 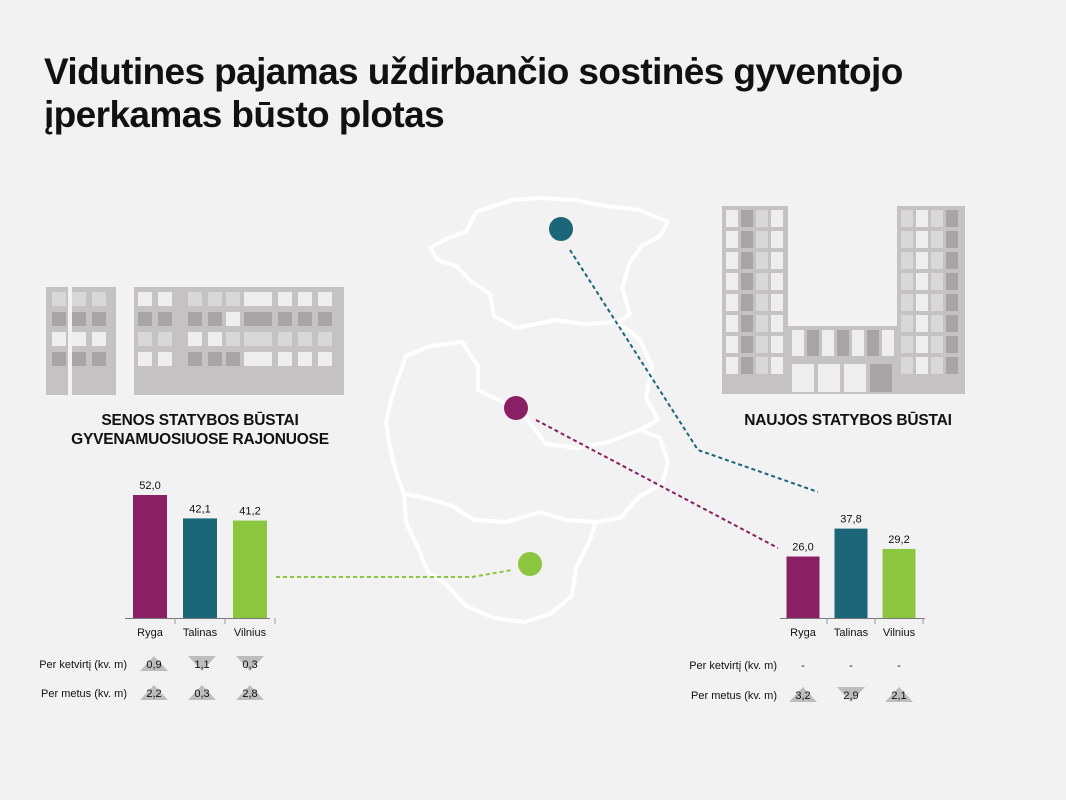 I want to click on new-apartment-building-illustration, so click(x=843, y=300).